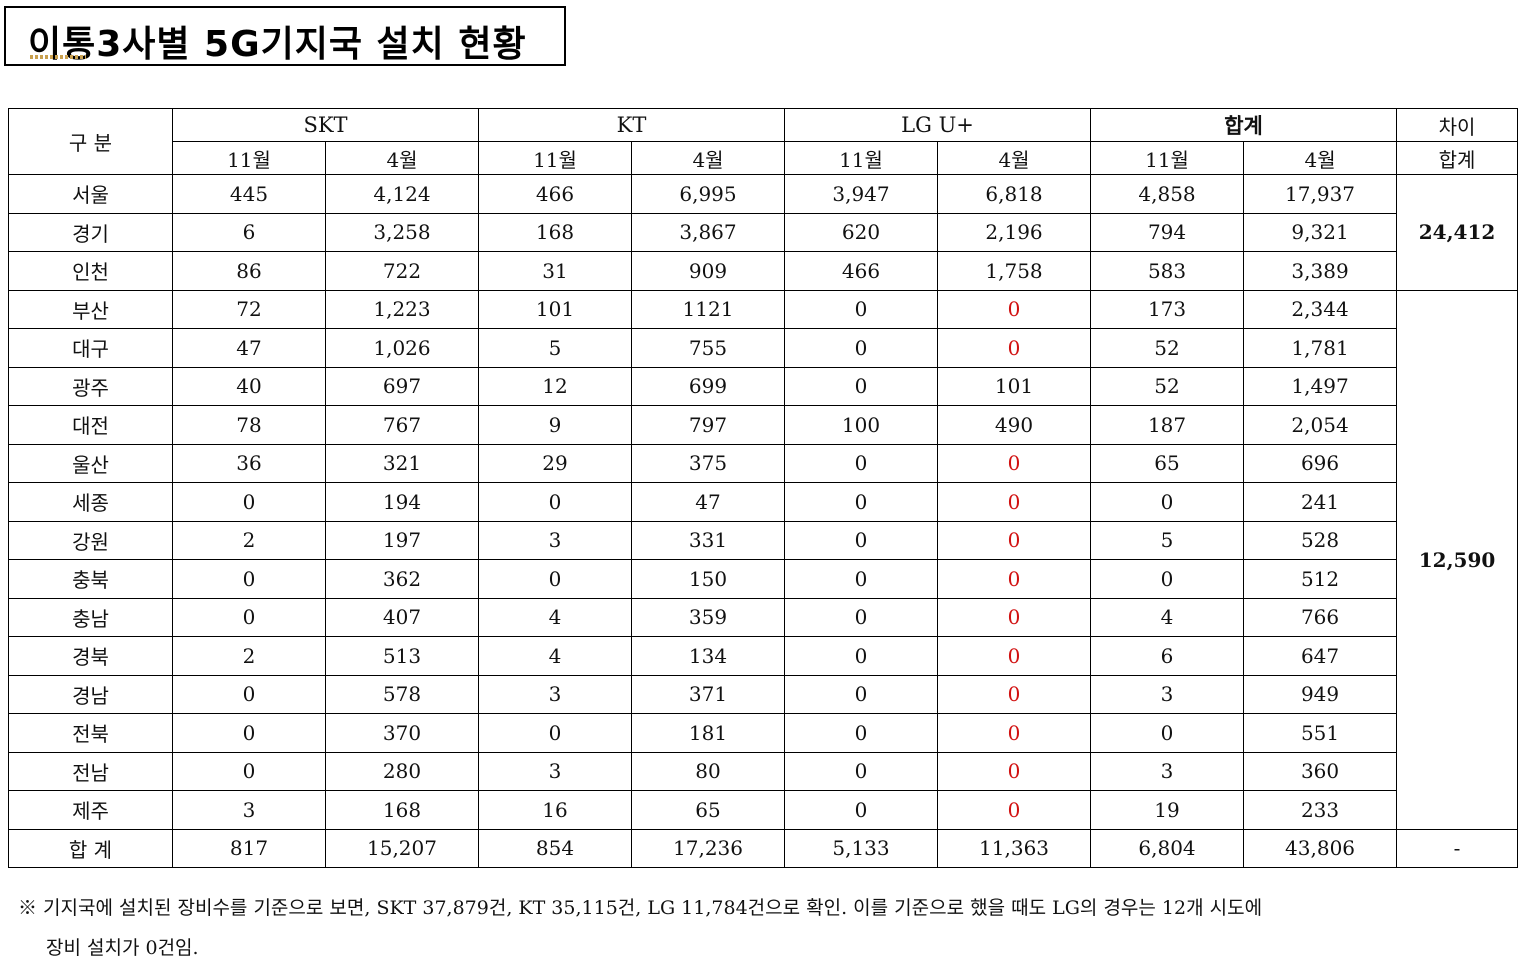 This screenshot has width=1526, height=968. Describe the element at coordinates (1014, 232) in the screenshot. I see `value-cell: 2,196` at that location.